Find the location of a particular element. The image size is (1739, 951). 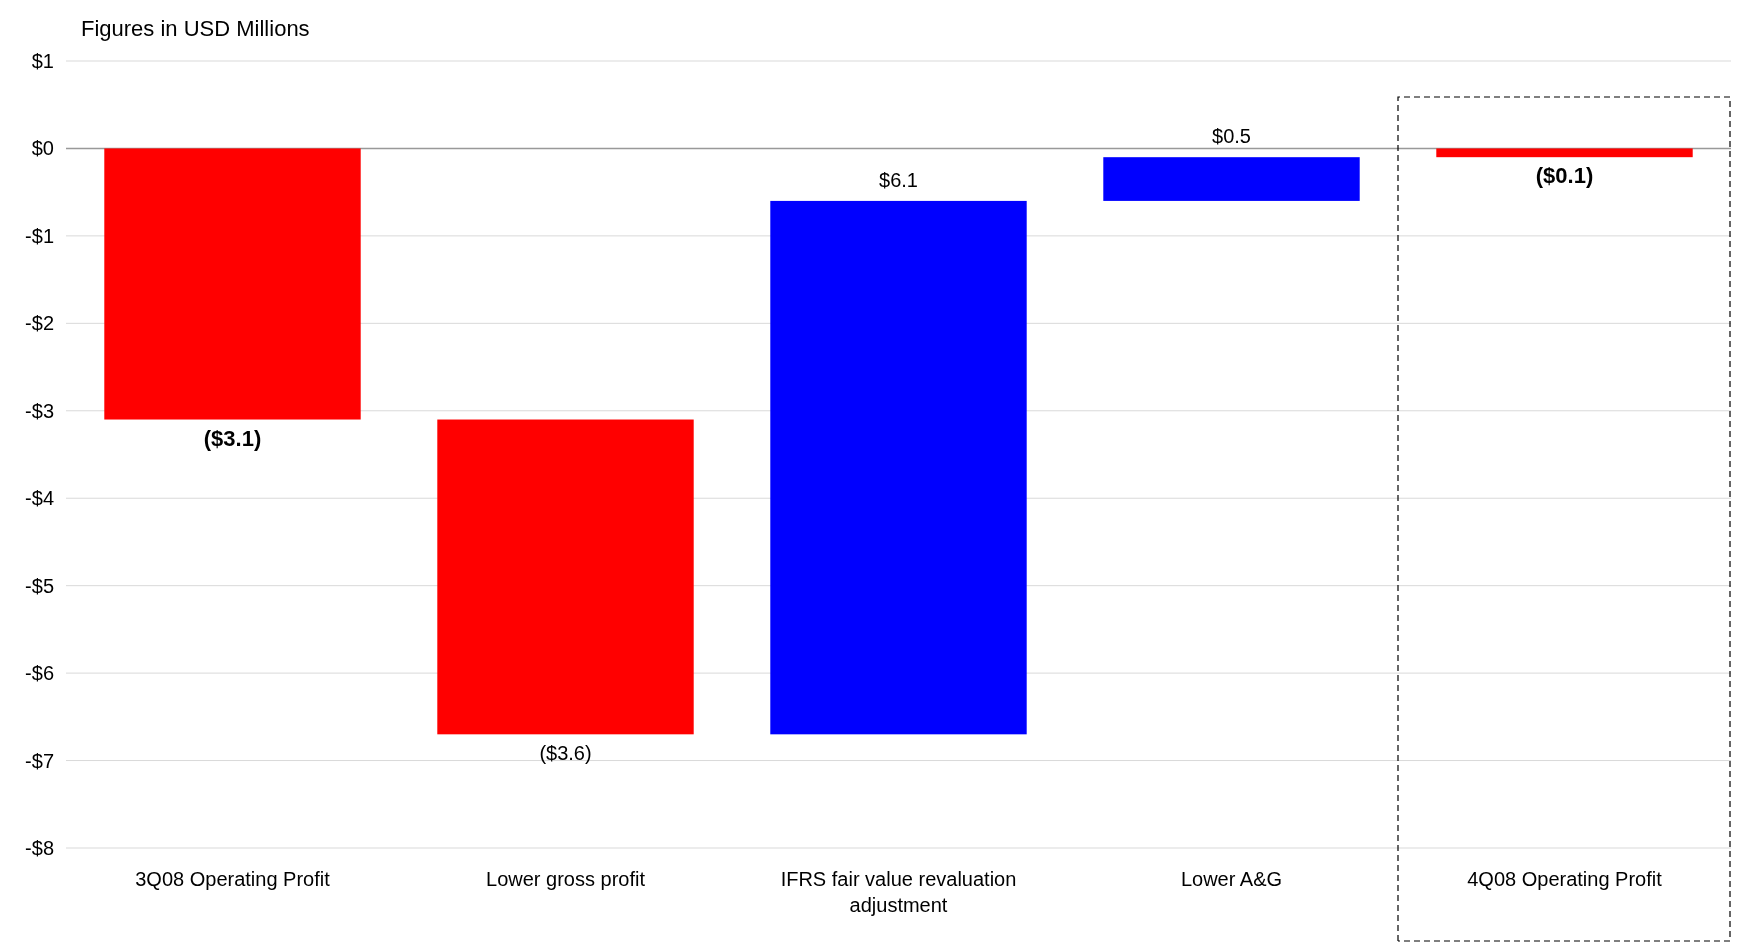

x-tick-label: 3Q08 Operating Profit is located at coordinates (233, 879).